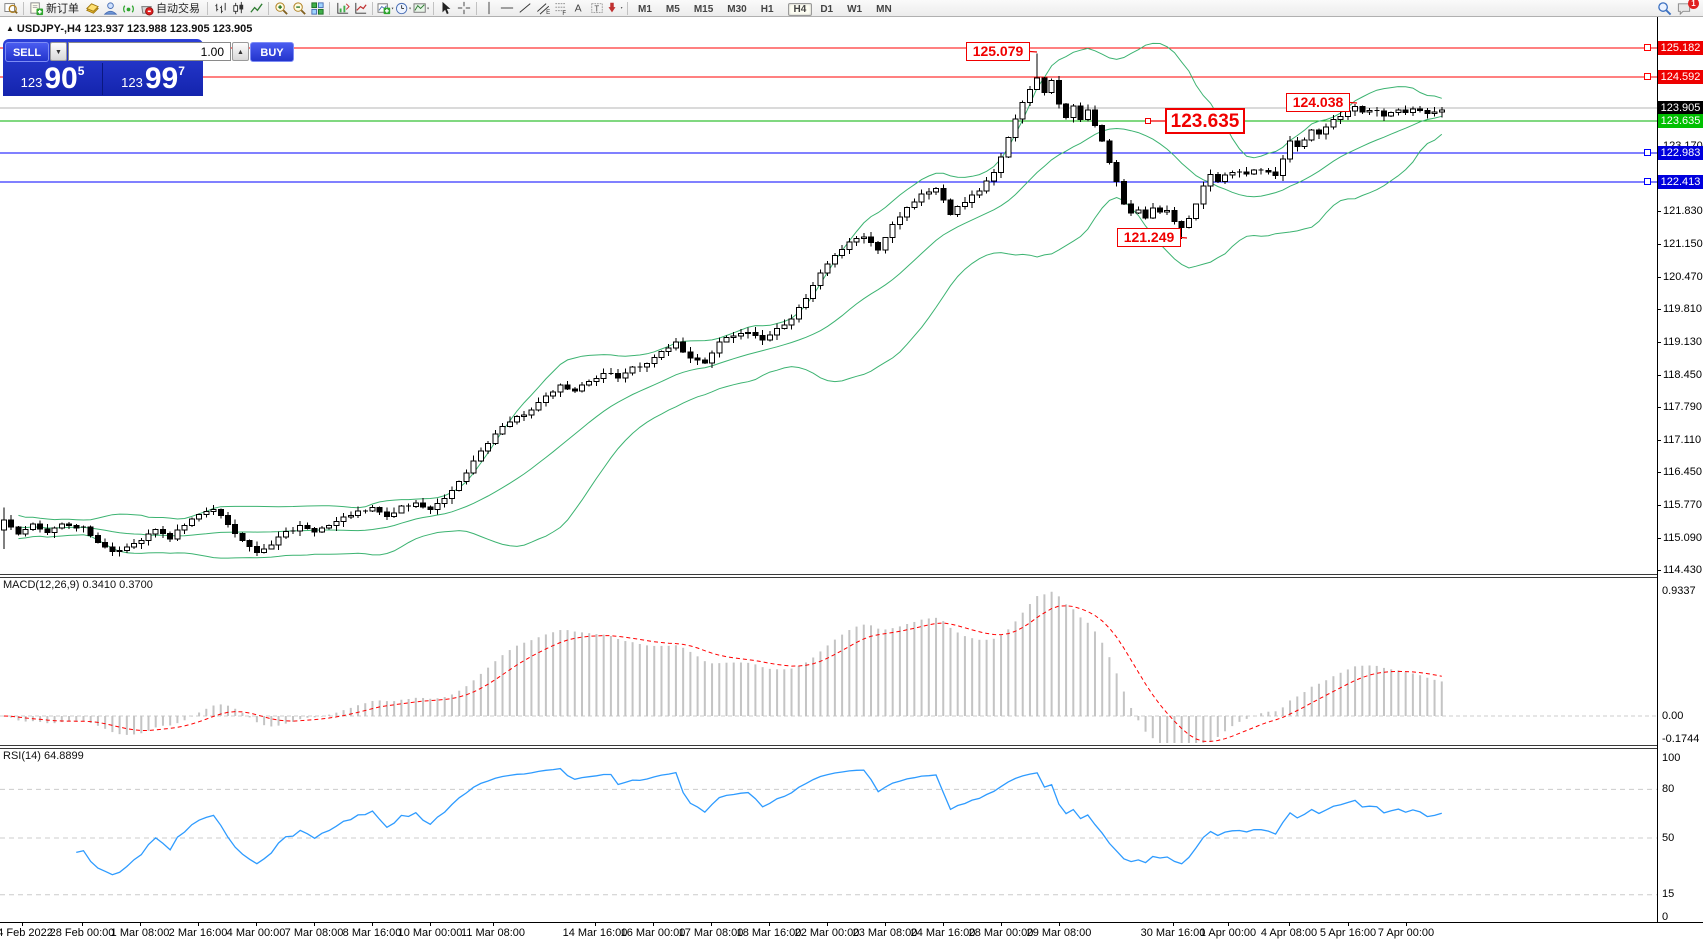 This screenshot has width=1703, height=940. What do you see at coordinates (446, 8) in the screenshot?
I see `cursor-icon` at bounding box center [446, 8].